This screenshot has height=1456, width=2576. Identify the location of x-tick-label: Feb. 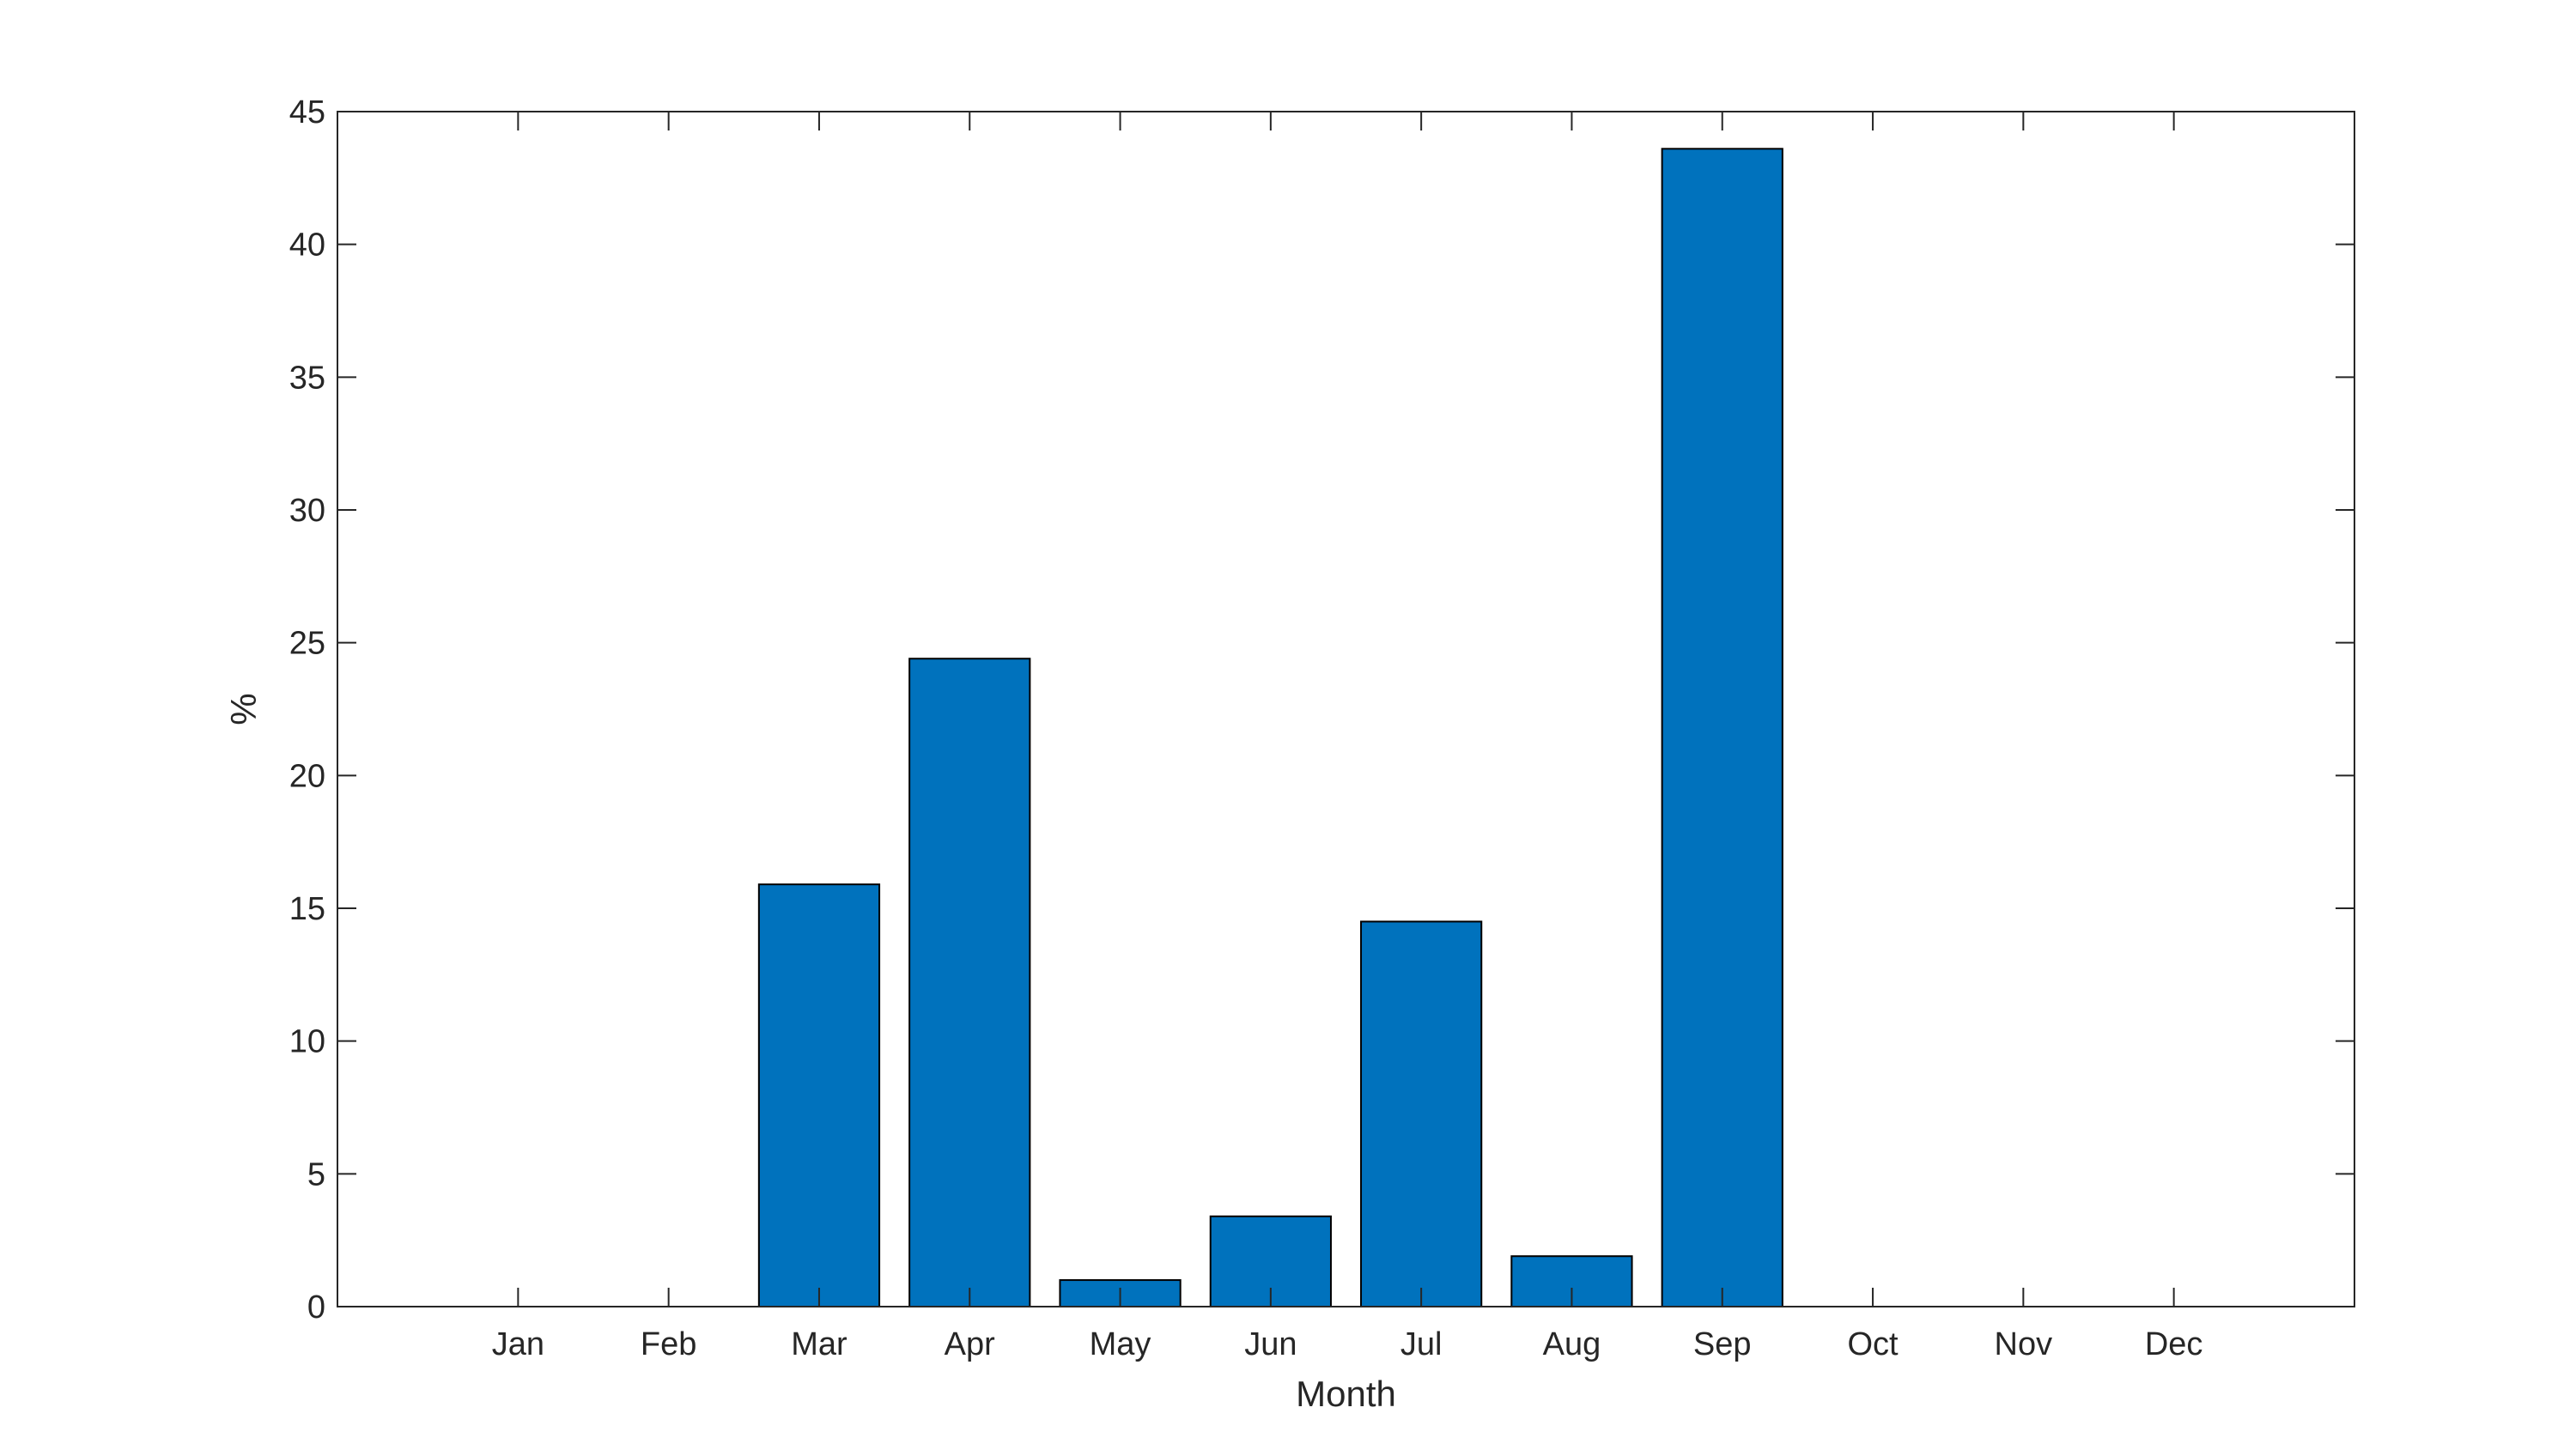
(669, 1344).